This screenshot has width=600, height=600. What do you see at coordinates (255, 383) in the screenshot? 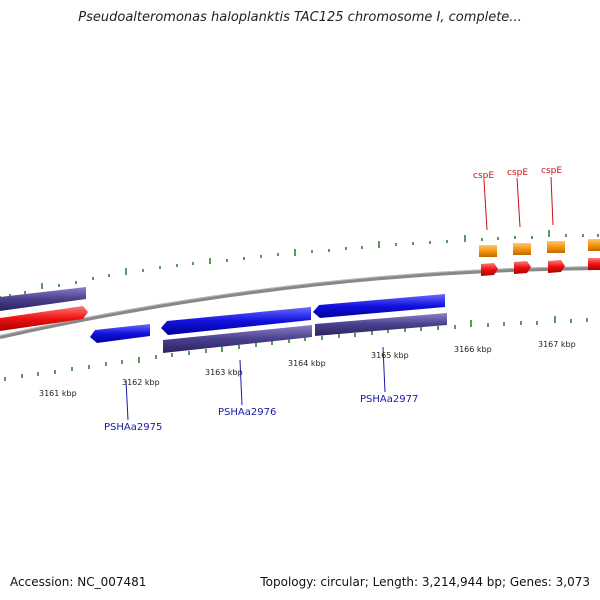
I see `gene-leaders` at bounding box center [255, 383].